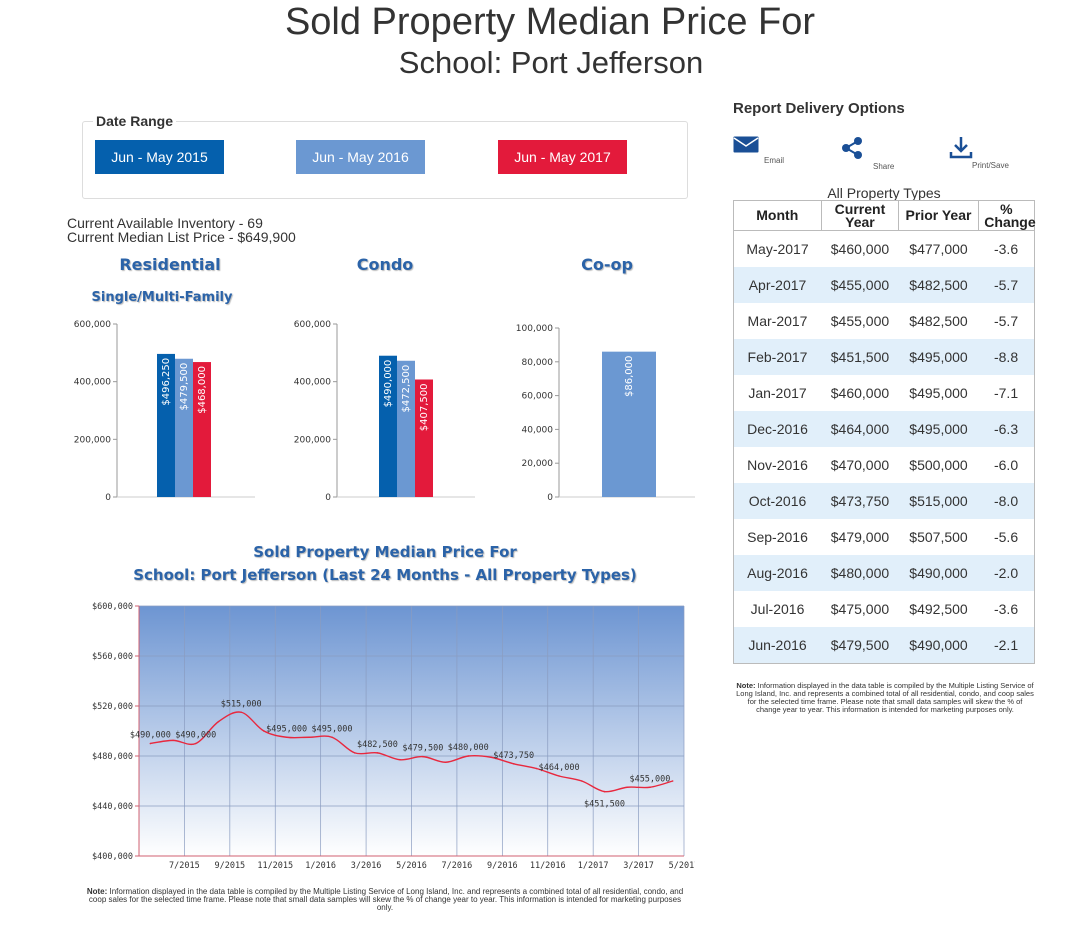  I want to click on coop-chart-title: Co-op, so click(607, 264).